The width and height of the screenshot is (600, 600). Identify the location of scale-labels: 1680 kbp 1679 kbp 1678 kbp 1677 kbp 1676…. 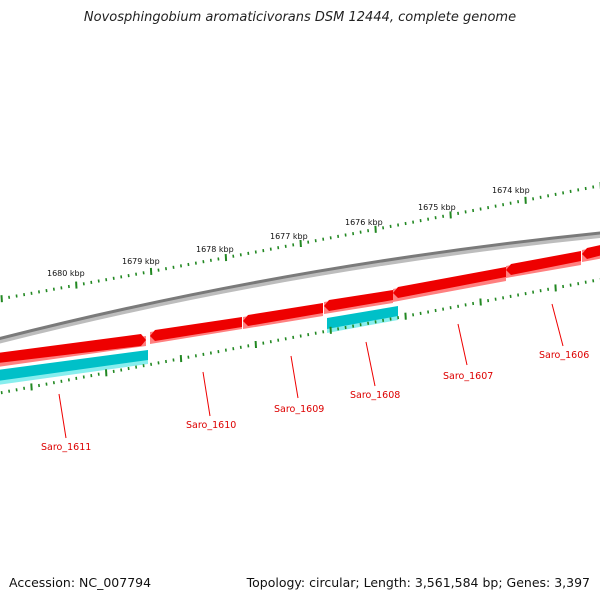
(288, 232).